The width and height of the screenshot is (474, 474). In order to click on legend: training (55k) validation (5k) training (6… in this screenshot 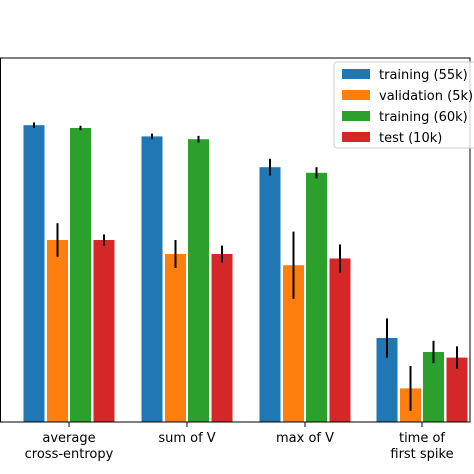, I will do `click(403, 105)`.